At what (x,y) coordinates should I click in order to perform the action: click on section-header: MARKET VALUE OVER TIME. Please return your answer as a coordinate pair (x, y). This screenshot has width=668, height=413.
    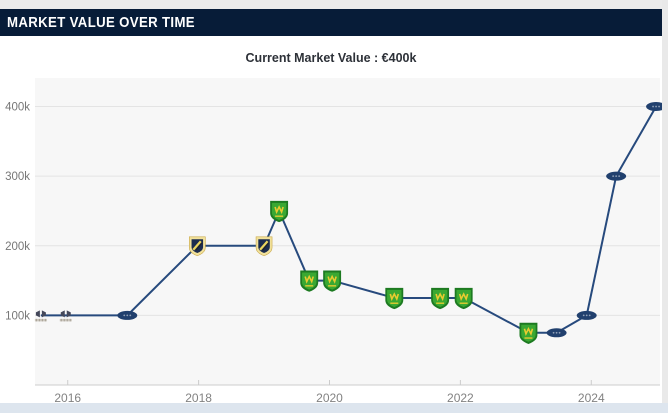
    Looking at the image, I should click on (331, 22).